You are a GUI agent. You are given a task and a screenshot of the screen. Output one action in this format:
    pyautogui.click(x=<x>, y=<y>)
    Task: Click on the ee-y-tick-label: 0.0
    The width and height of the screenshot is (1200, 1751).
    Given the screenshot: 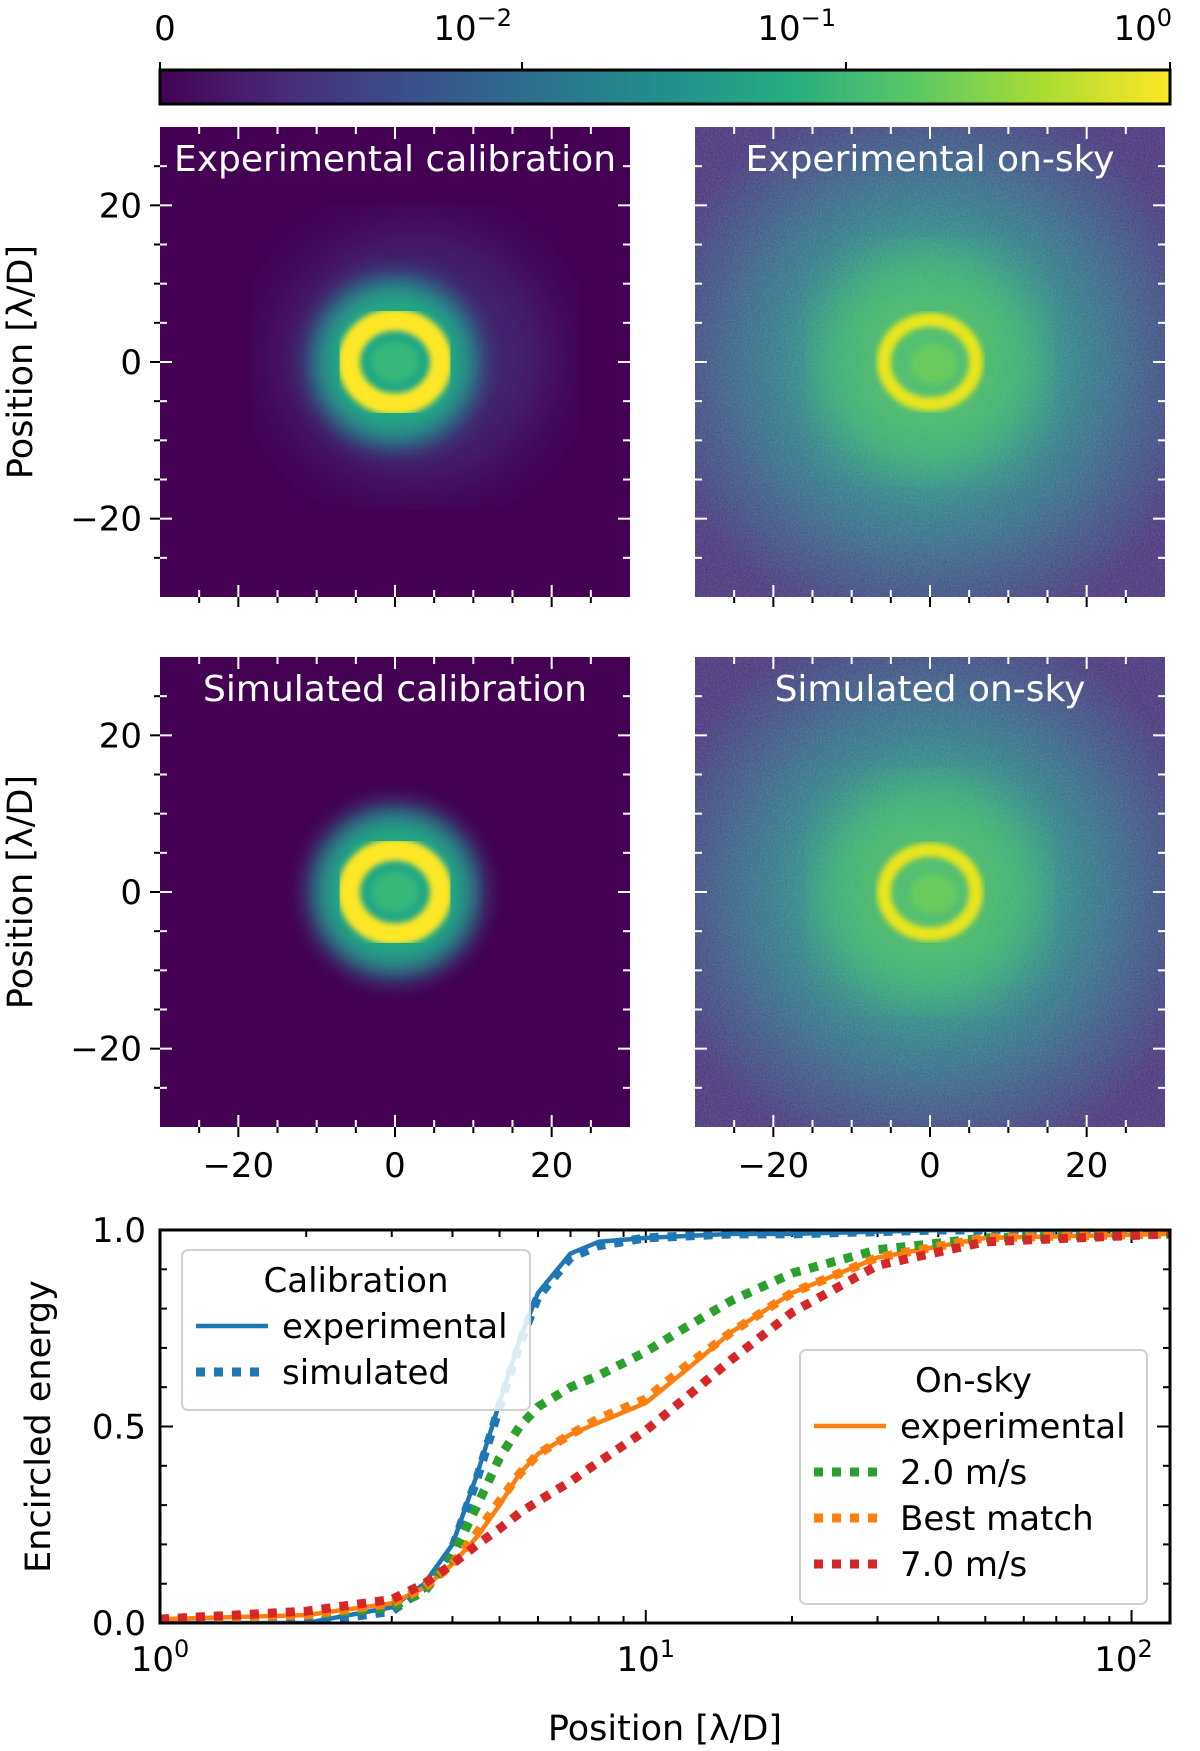 What is the action you would take?
    pyautogui.click(x=119, y=1624)
    